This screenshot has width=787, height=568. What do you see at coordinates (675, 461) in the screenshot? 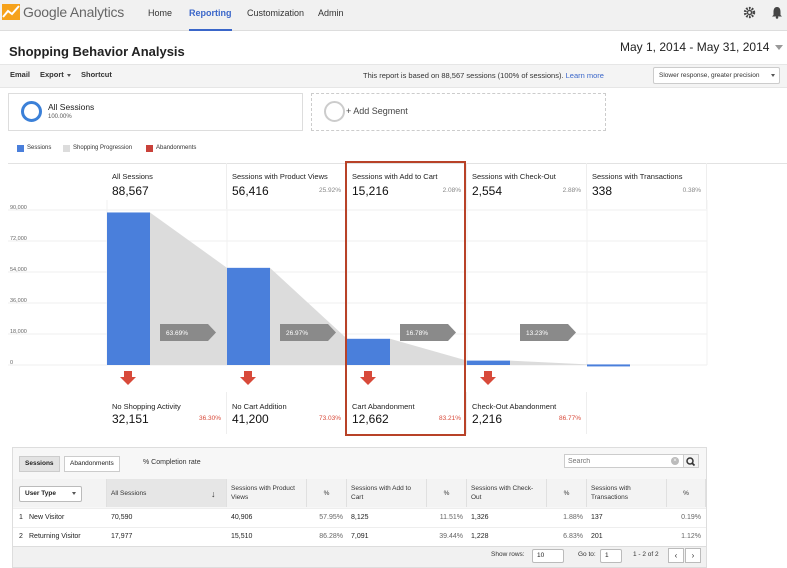
I see `clear-search-icon: ×` at bounding box center [675, 461].